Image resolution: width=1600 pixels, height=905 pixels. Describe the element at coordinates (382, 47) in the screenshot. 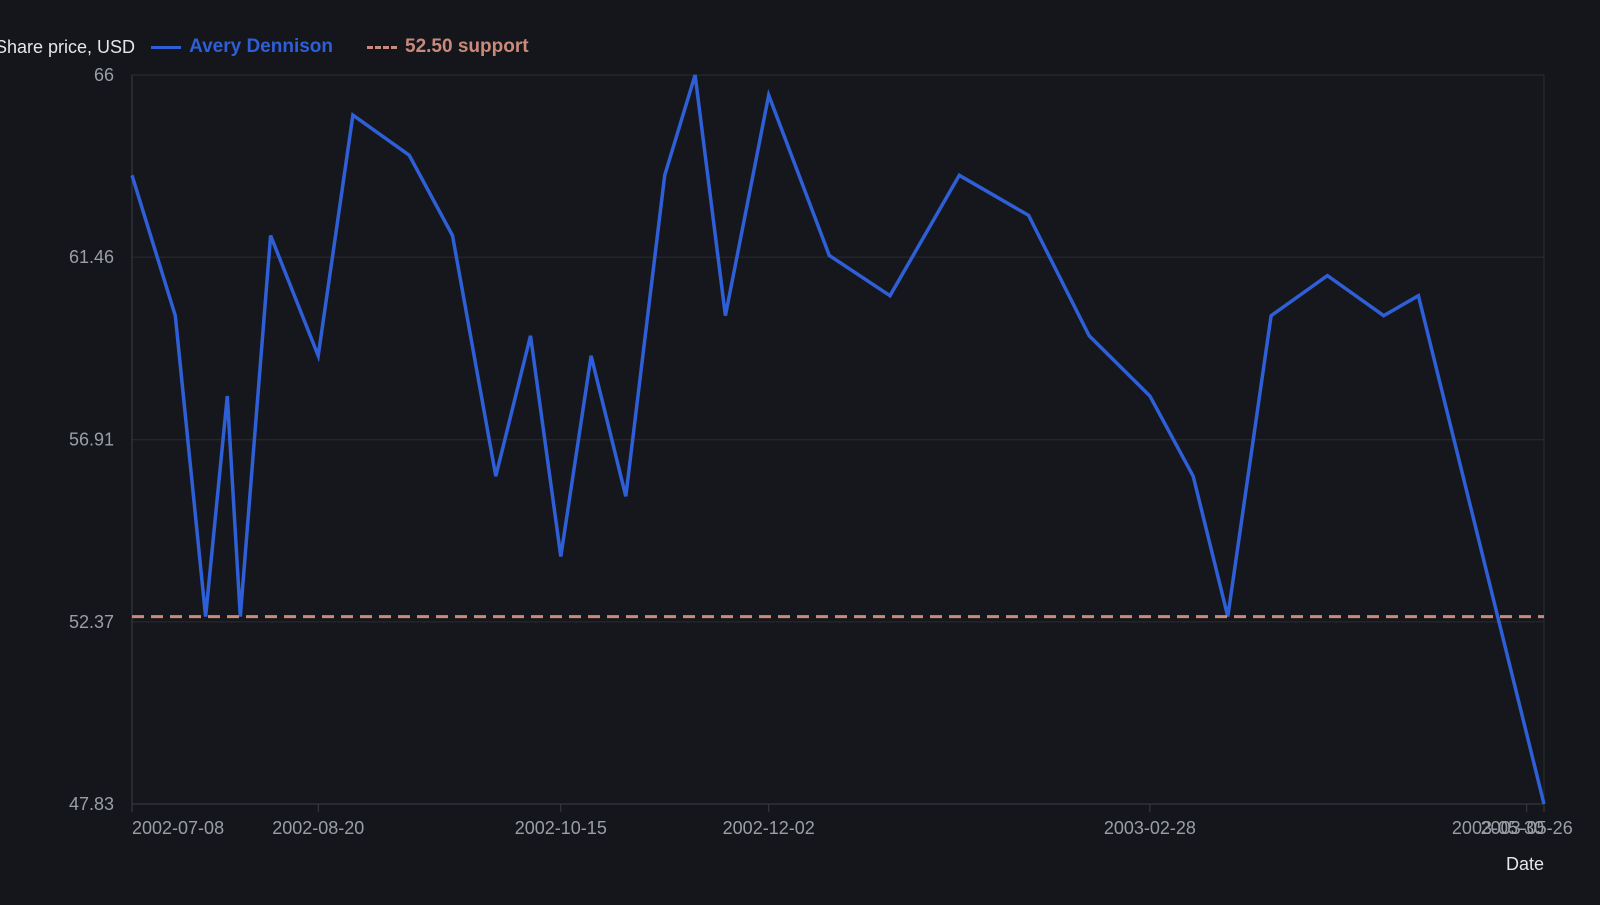

I see `legend-swatch-dashed` at that location.